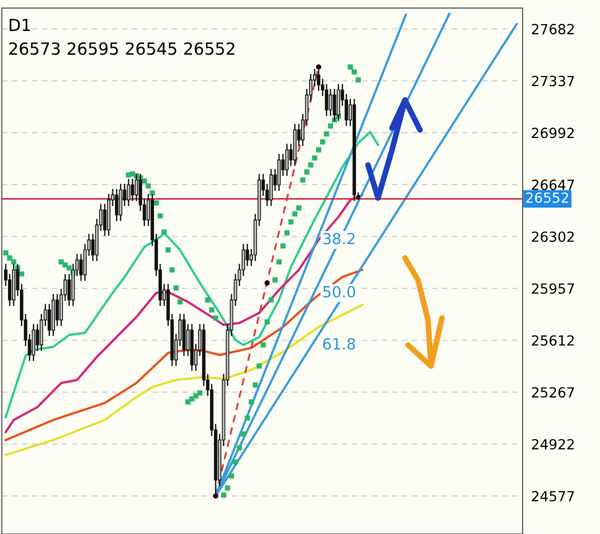 The width and height of the screenshot is (600, 534). What do you see at coordinates (553, 29) in the screenshot?
I see `y-tick-label: 27682` at bounding box center [553, 29].